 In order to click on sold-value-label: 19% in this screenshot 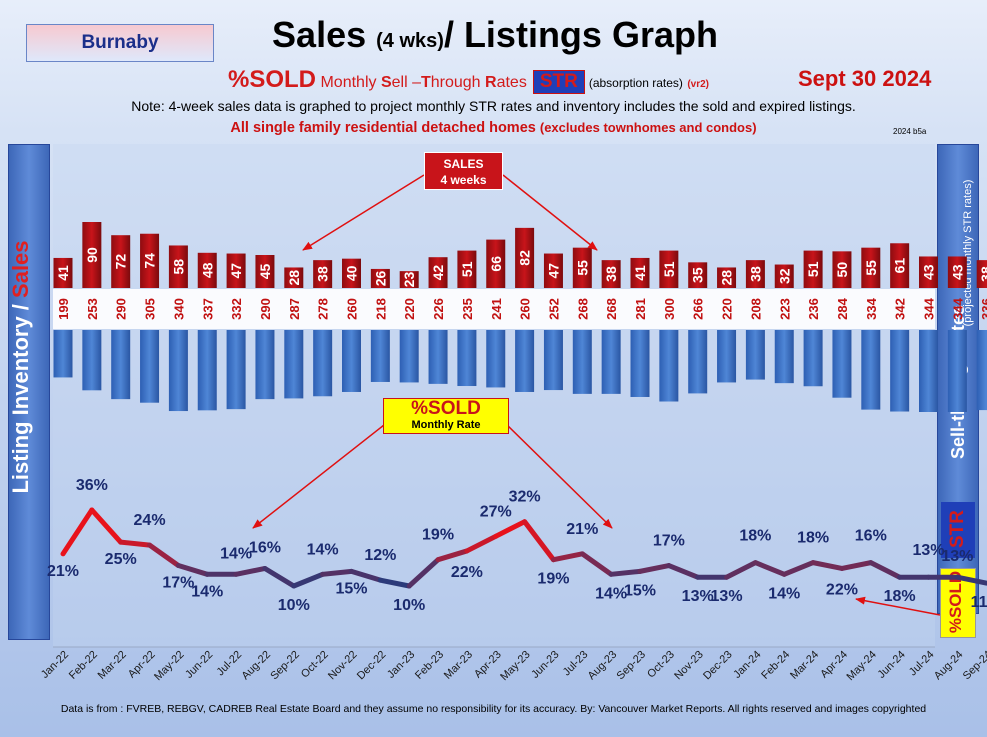, I will do `click(553, 579)`.